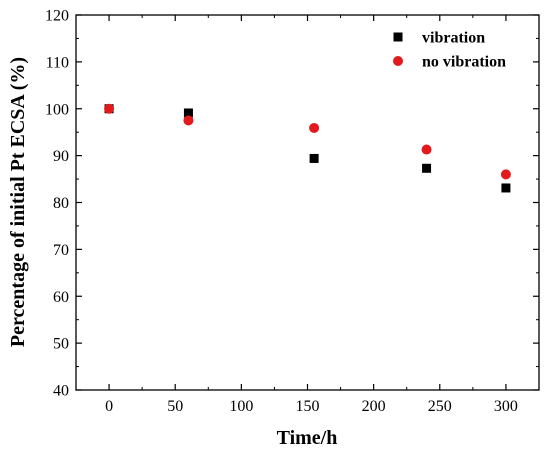 Image resolution: width=550 pixels, height=455 pixels. What do you see at coordinates (57, 109) in the screenshot?
I see `y-tick-label: 100` at bounding box center [57, 109].